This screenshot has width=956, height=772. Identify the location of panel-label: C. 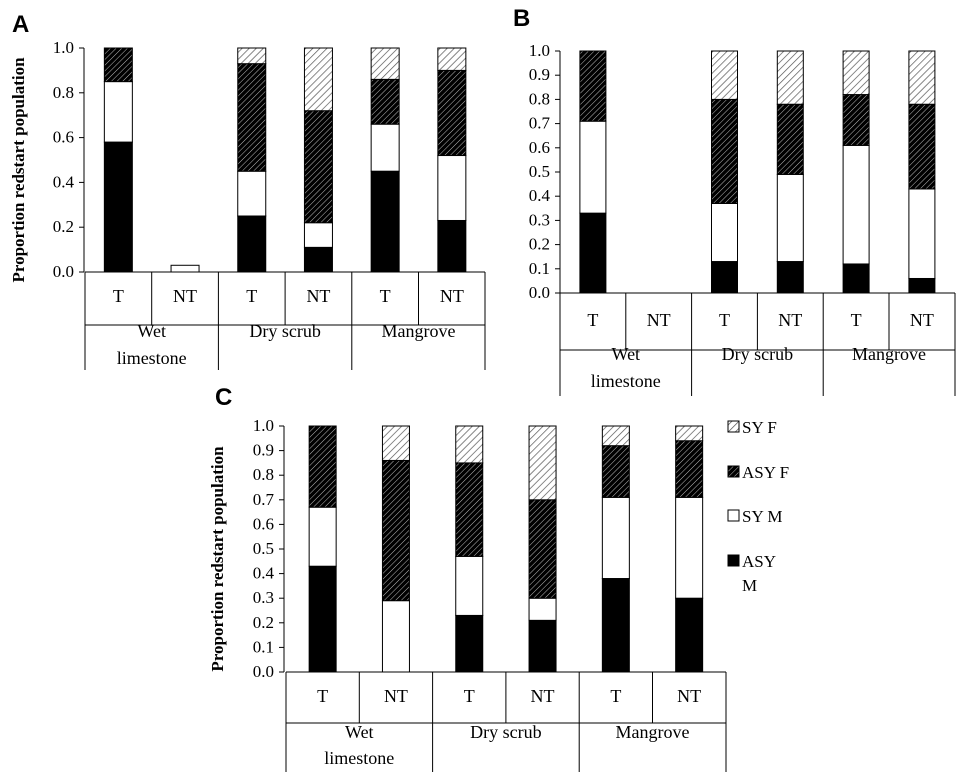
(223, 397).